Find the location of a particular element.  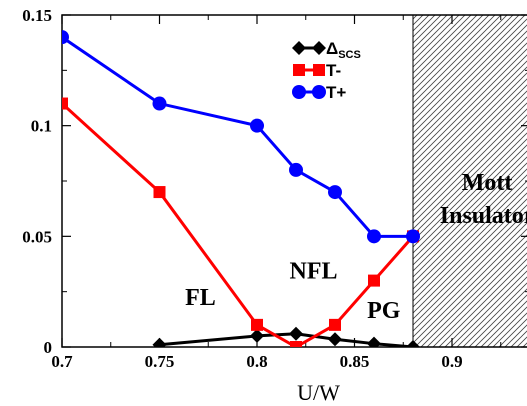

x-tick-label: 0.75 is located at coordinates (160, 361).